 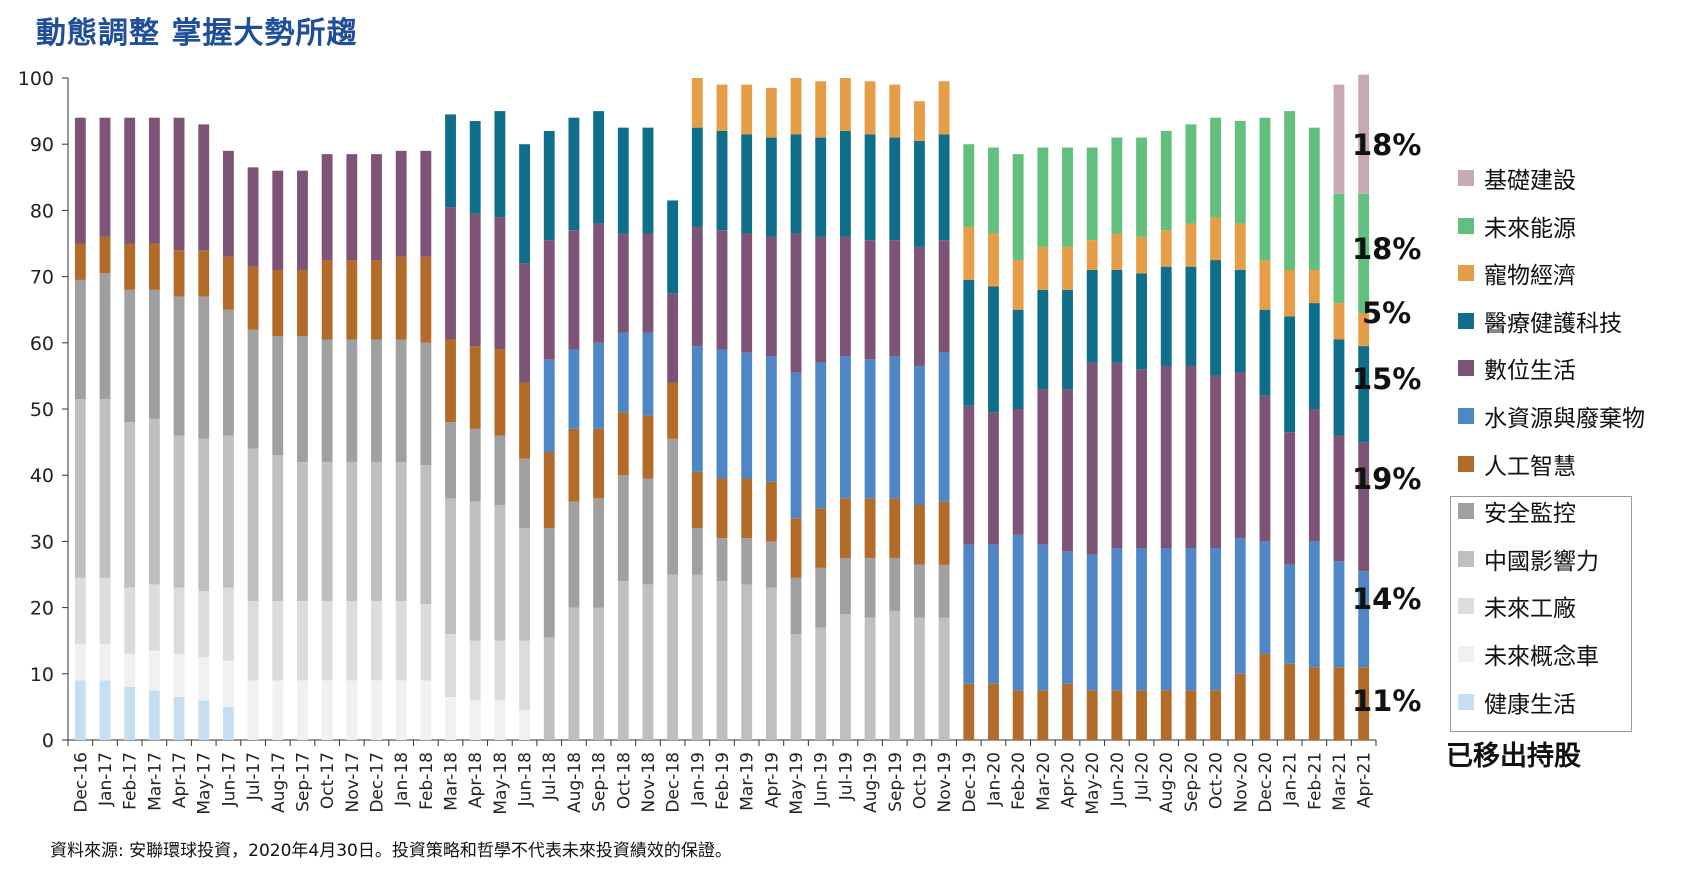 I want to click on x-tick-label: Oct-19, so click(x=920, y=780).